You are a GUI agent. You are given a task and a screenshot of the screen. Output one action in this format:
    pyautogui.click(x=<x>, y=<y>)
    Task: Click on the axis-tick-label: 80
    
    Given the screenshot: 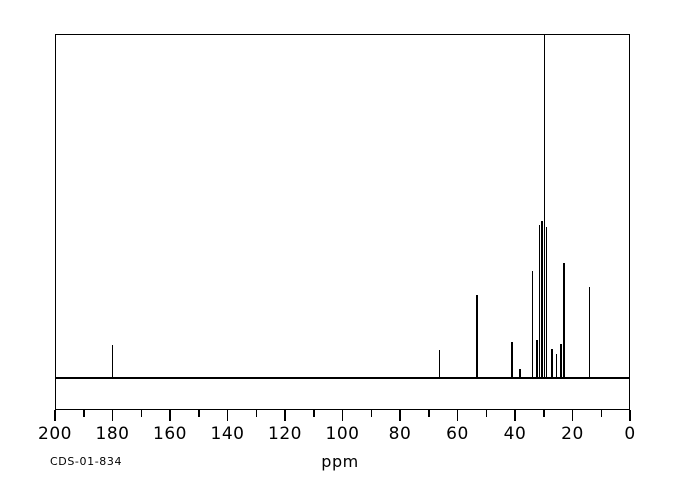 What is the action you would take?
    pyautogui.click(x=400, y=434)
    